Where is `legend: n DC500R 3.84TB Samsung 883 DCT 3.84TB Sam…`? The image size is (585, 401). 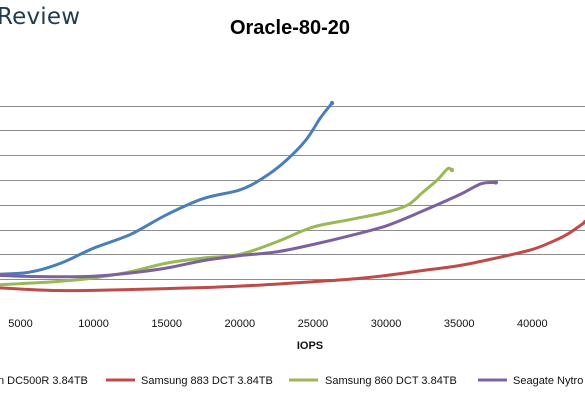
legend: n DC500R 3.84TB Samsung 883 DCT 3.84TB Sam… is located at coordinates (291, 381).